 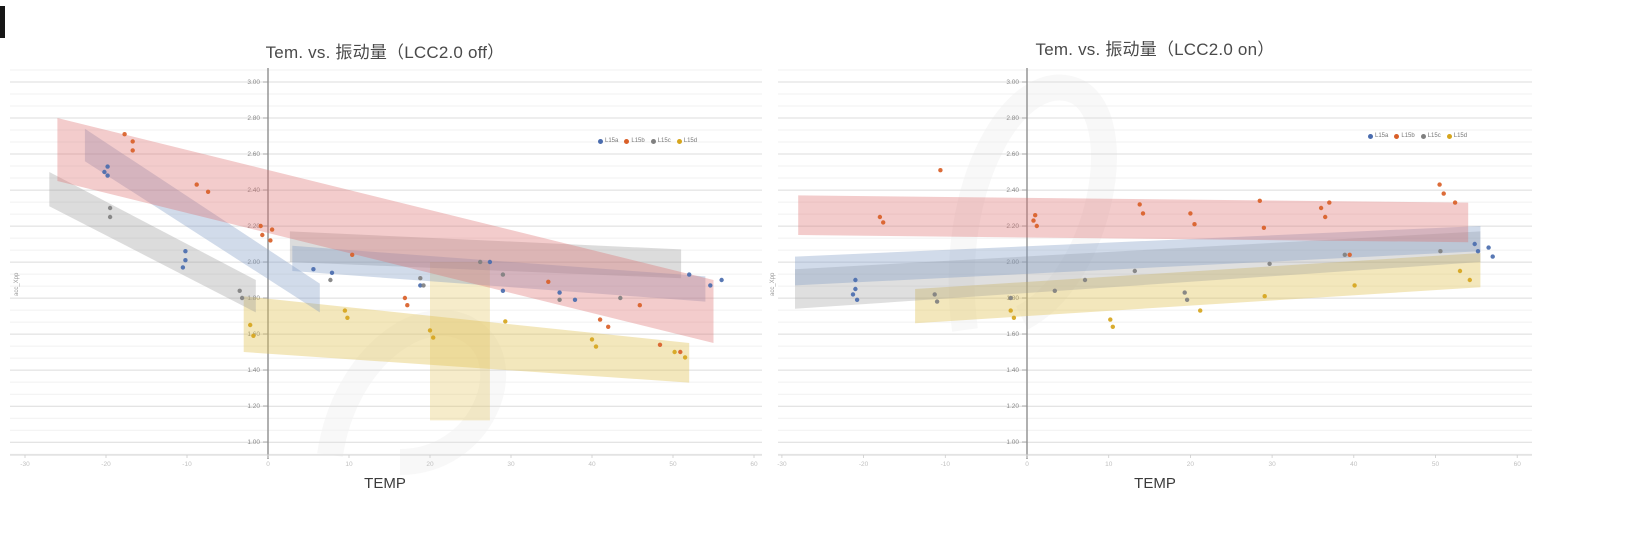 I want to click on legend-label: L15a, so click(x=1382, y=136).